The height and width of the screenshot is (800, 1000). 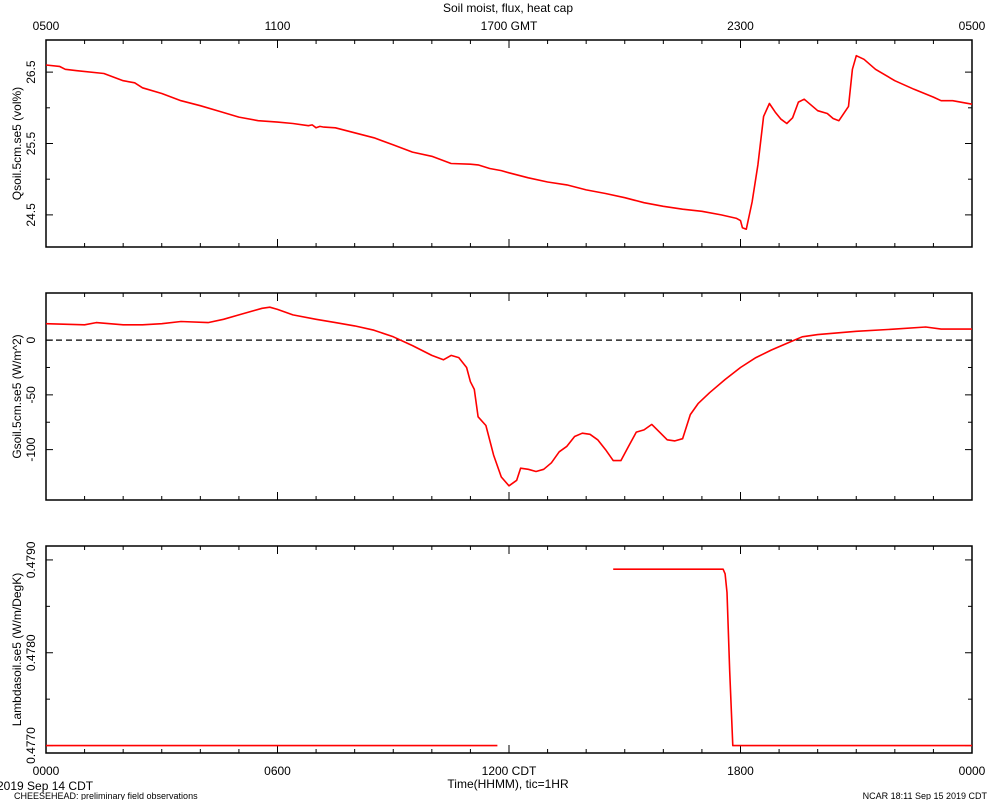 I want to click on y-tick-label: -100, so click(x=31, y=449).